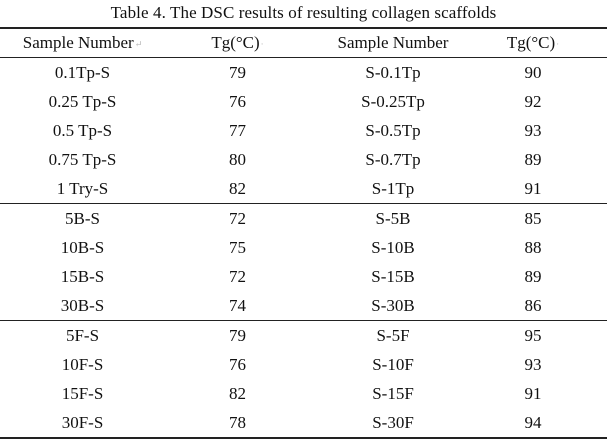  Describe the element at coordinates (393, 422) in the screenshot. I see `sample-cell: S-30F` at that location.